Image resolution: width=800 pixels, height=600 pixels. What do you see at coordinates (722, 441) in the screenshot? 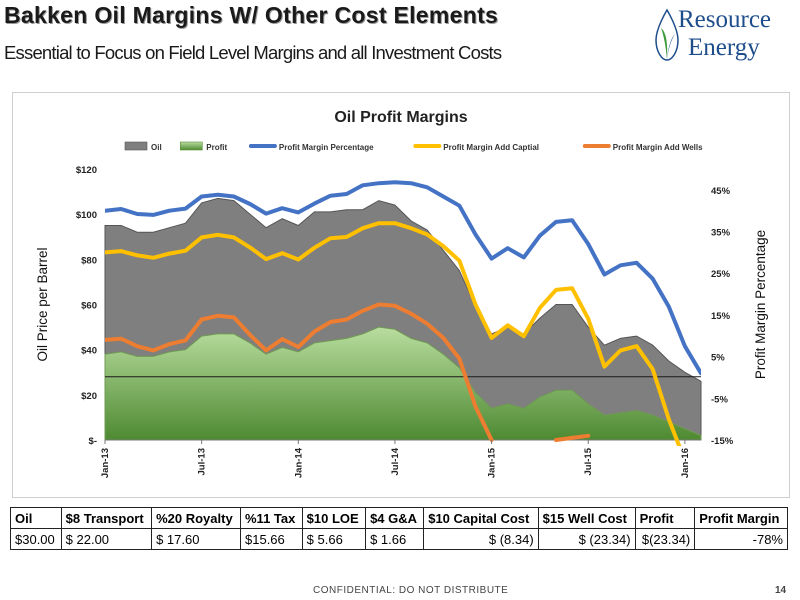
I see `y2-tick-label: -15%` at bounding box center [722, 441].